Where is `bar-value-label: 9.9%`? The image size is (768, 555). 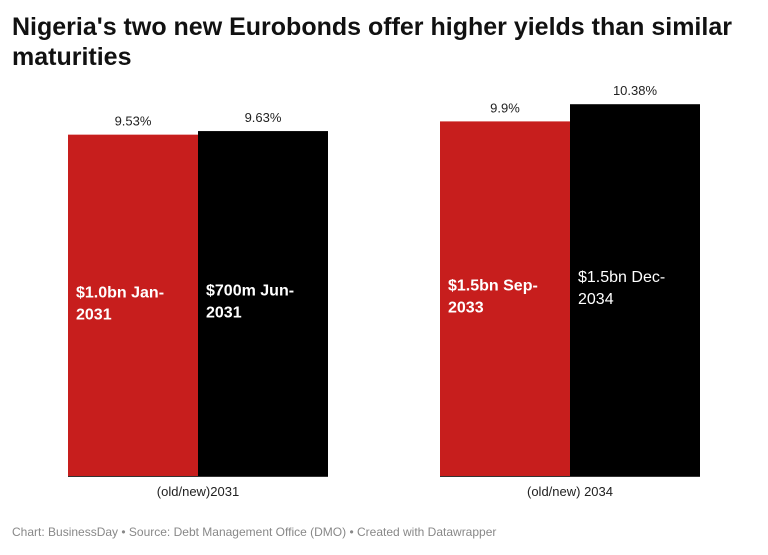 bar-value-label: 9.9% is located at coordinates (505, 107).